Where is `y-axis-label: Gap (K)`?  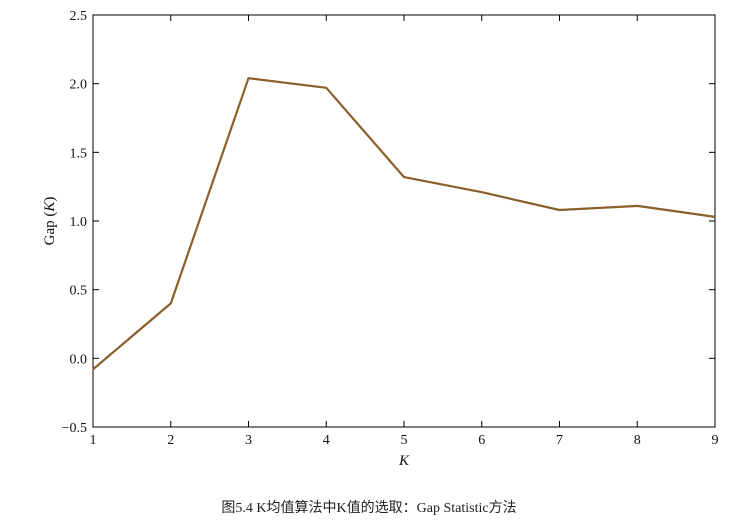
y-axis-label: Gap (K) is located at coordinates (50, 221).